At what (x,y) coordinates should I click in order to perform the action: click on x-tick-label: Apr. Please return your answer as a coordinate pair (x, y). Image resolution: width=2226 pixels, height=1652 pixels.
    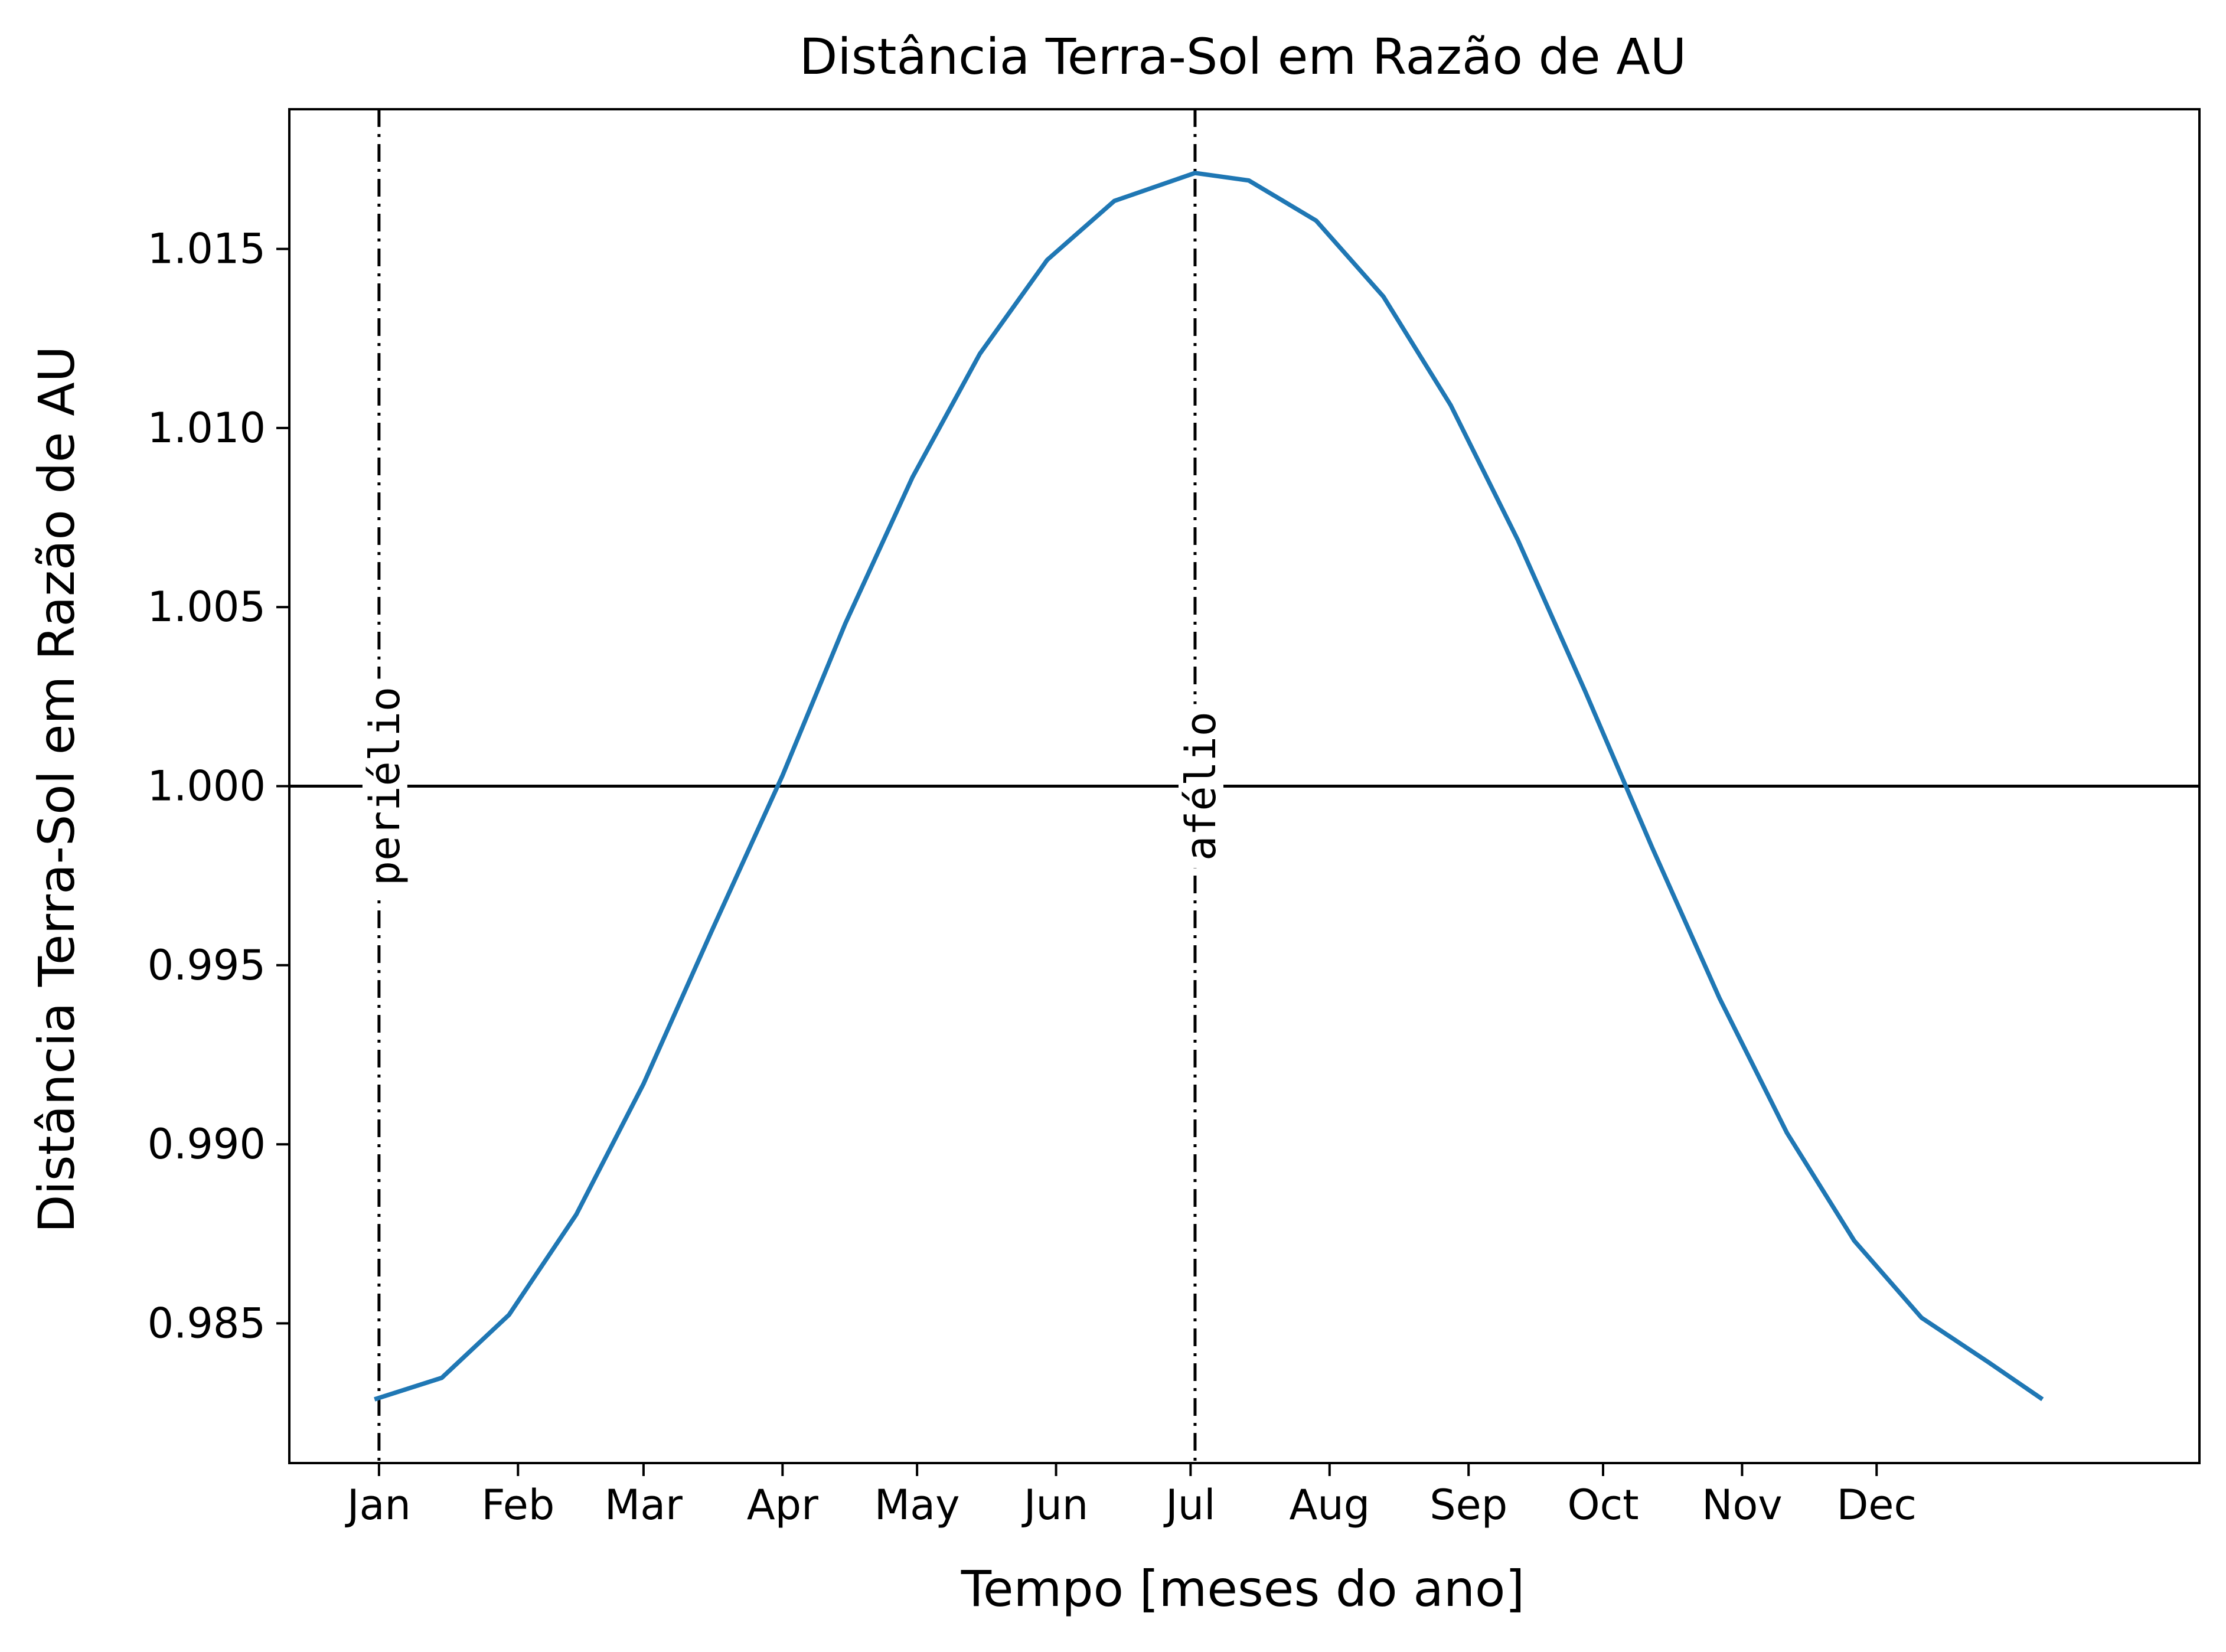
    Looking at the image, I should click on (783, 1505).